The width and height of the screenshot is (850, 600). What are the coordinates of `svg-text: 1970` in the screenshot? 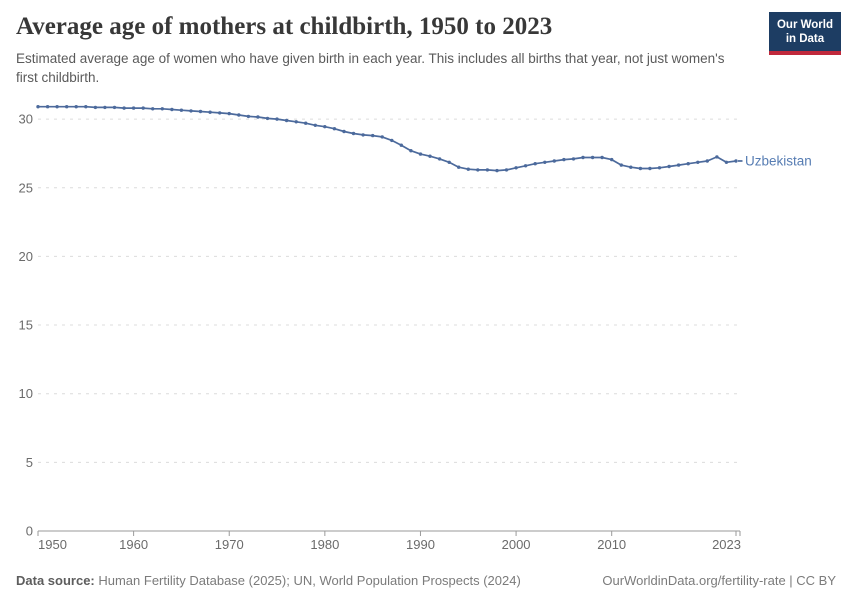 It's located at (229, 544).